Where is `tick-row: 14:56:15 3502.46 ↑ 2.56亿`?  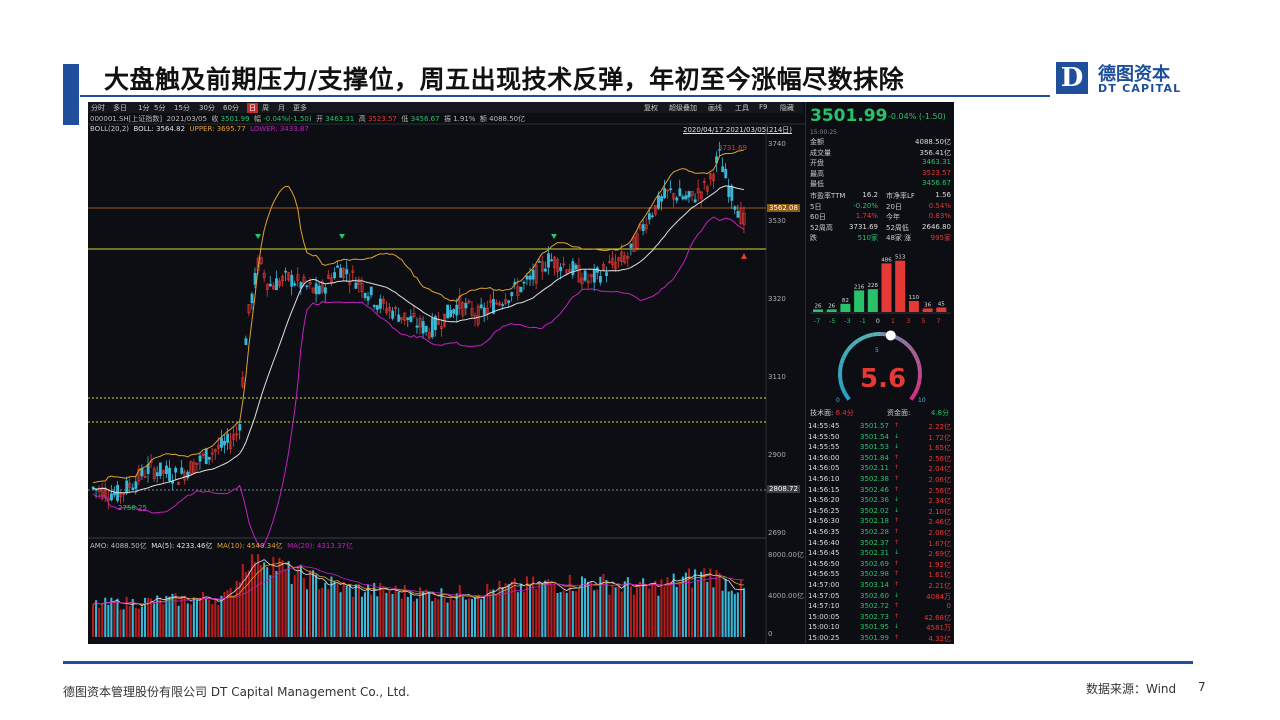 tick-row: 14:56:15 3502.46 ↑ 2.56亿 is located at coordinates (879, 491).